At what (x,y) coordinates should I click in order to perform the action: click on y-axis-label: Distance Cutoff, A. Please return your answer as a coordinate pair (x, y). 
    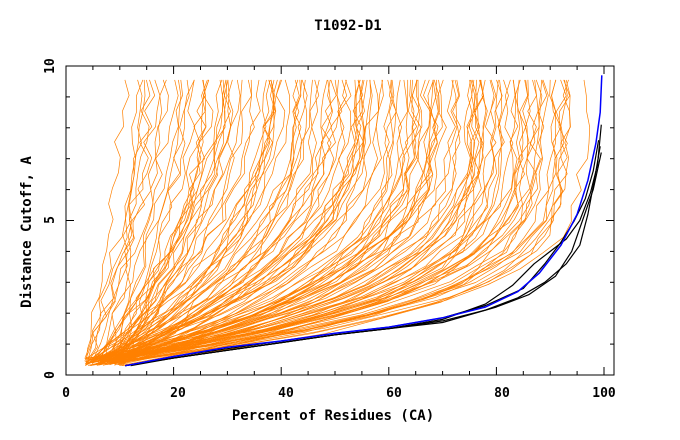
    Looking at the image, I should click on (27, 232).